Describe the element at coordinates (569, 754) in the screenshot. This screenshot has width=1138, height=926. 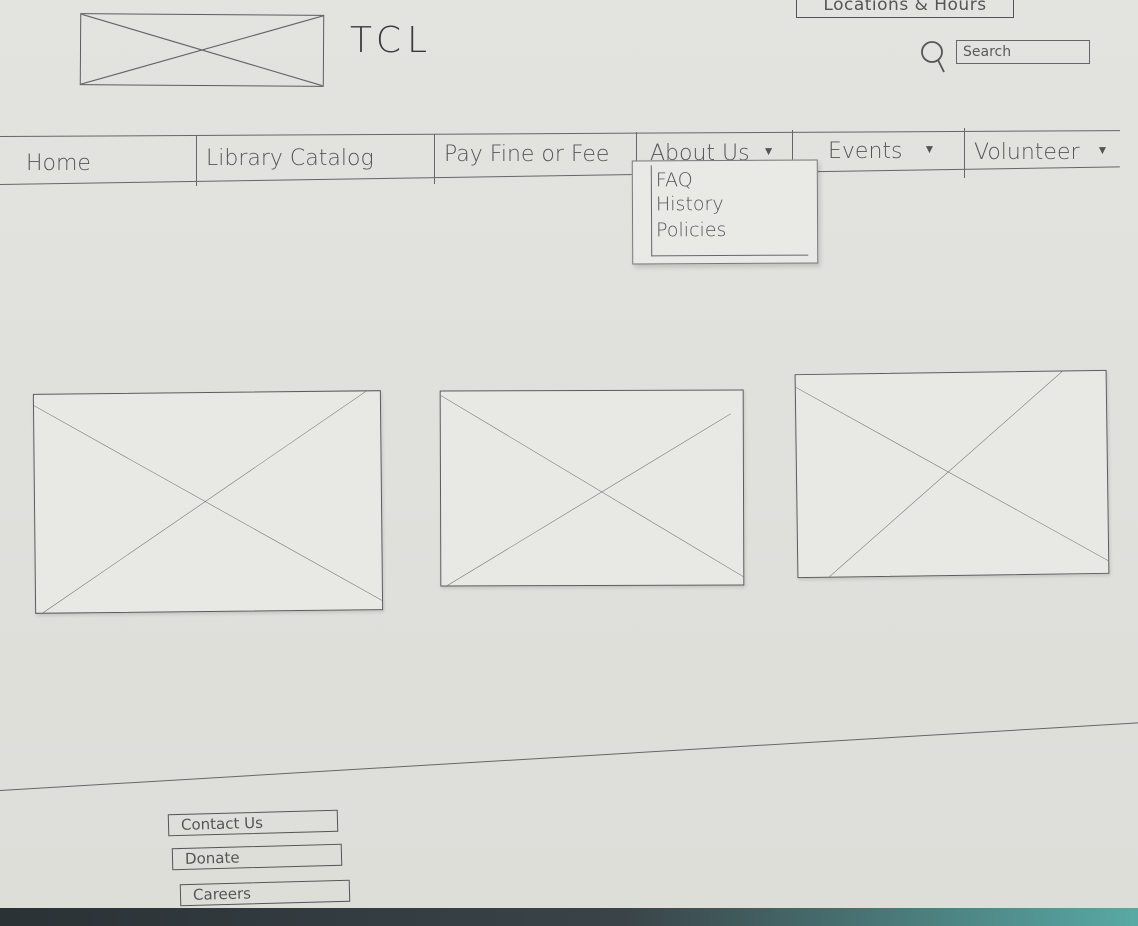
I see `footer-divider` at that location.